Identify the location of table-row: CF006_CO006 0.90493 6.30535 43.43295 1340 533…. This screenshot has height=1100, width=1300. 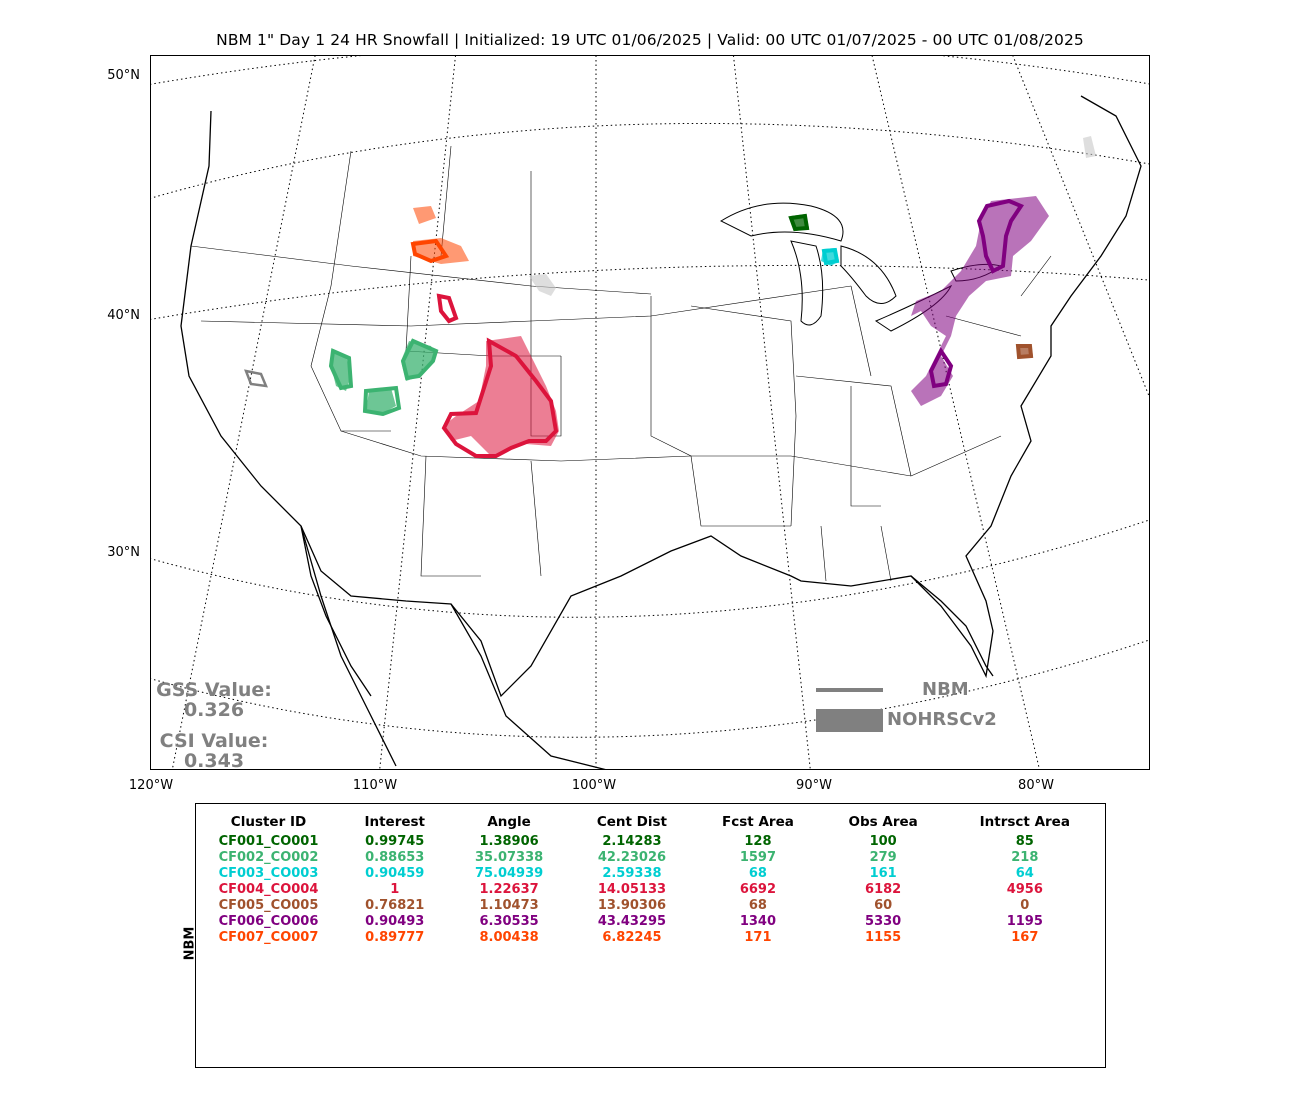
(650, 922).